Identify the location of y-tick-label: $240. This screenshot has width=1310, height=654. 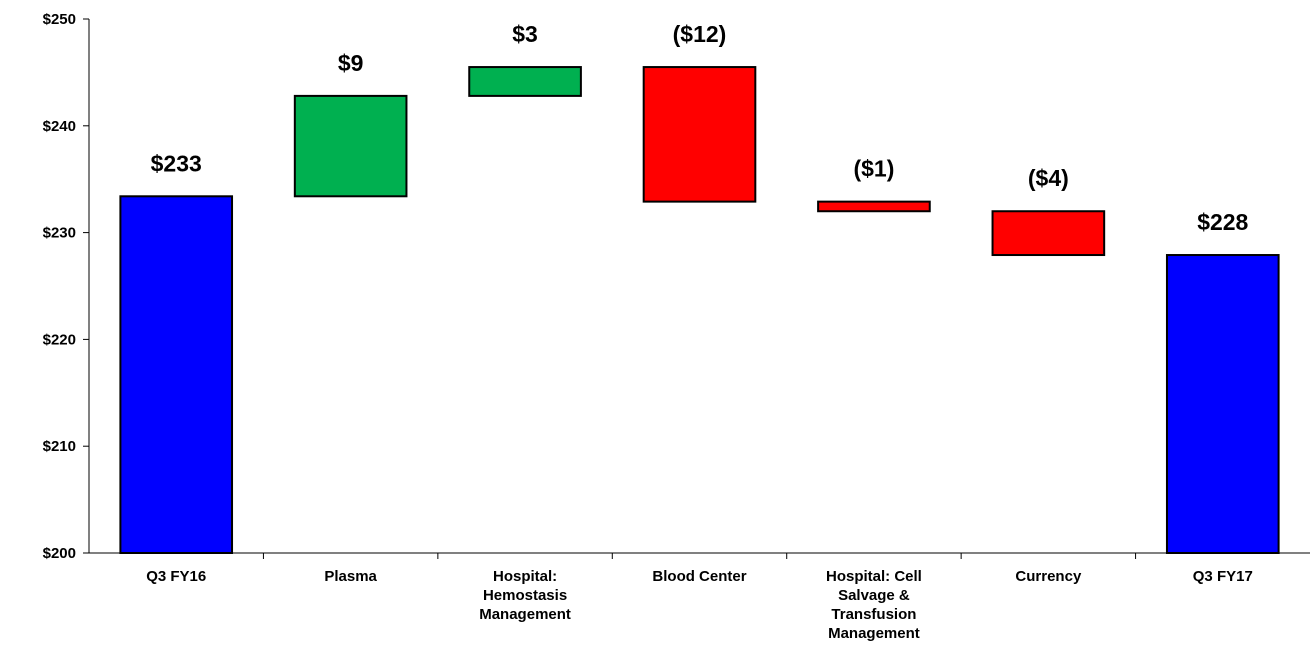
(59, 126).